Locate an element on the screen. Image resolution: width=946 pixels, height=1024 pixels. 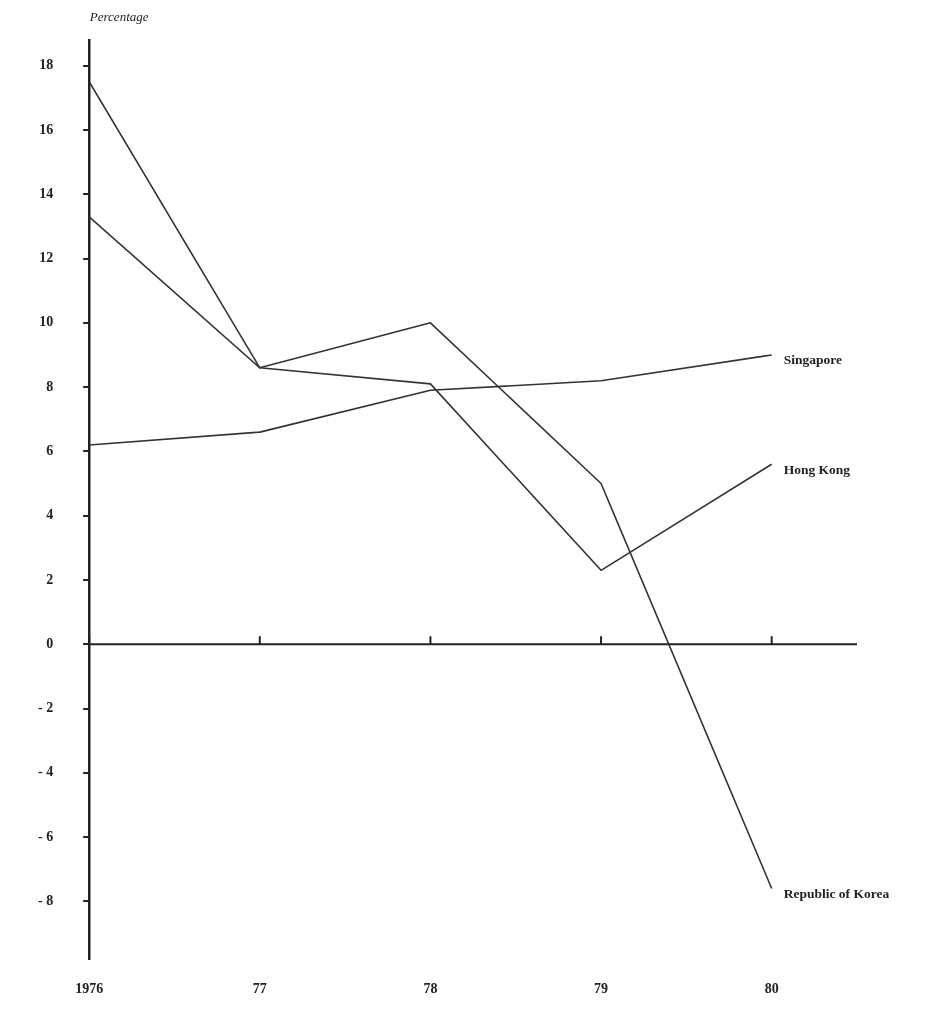
x-tick-label: 80 is located at coordinates (771, 989).